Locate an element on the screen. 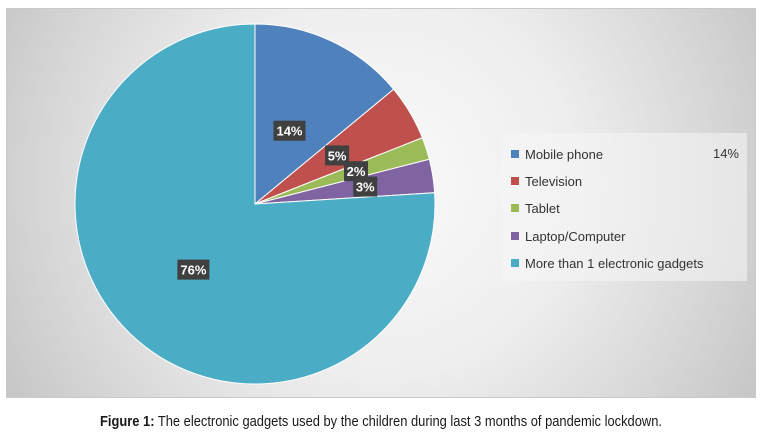  figure-label: Figure 1: is located at coordinates (127, 421).